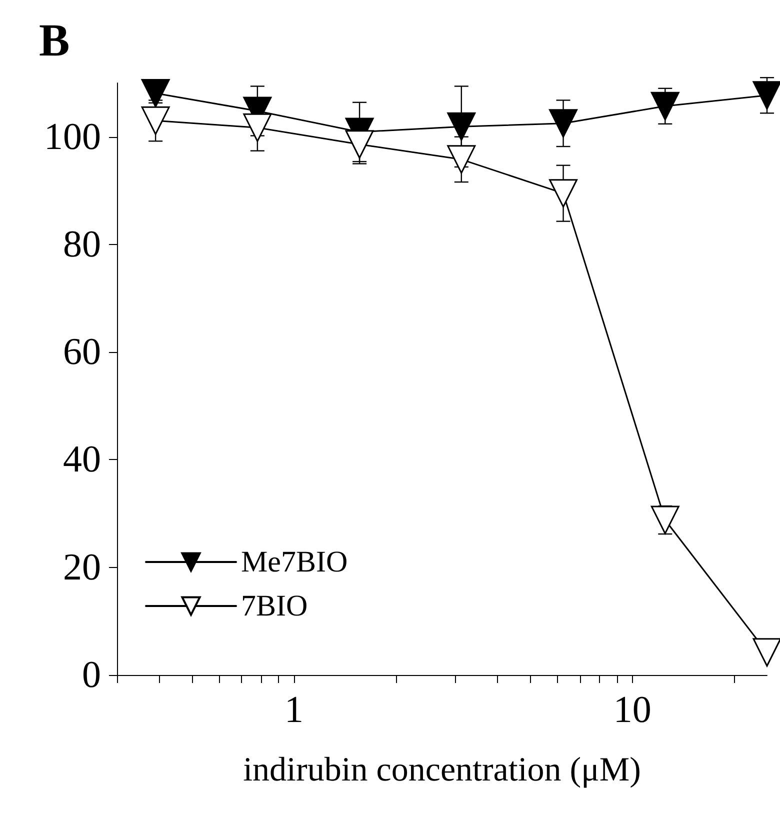  What do you see at coordinates (54, 40) in the screenshot?
I see `chart-title: B` at bounding box center [54, 40].